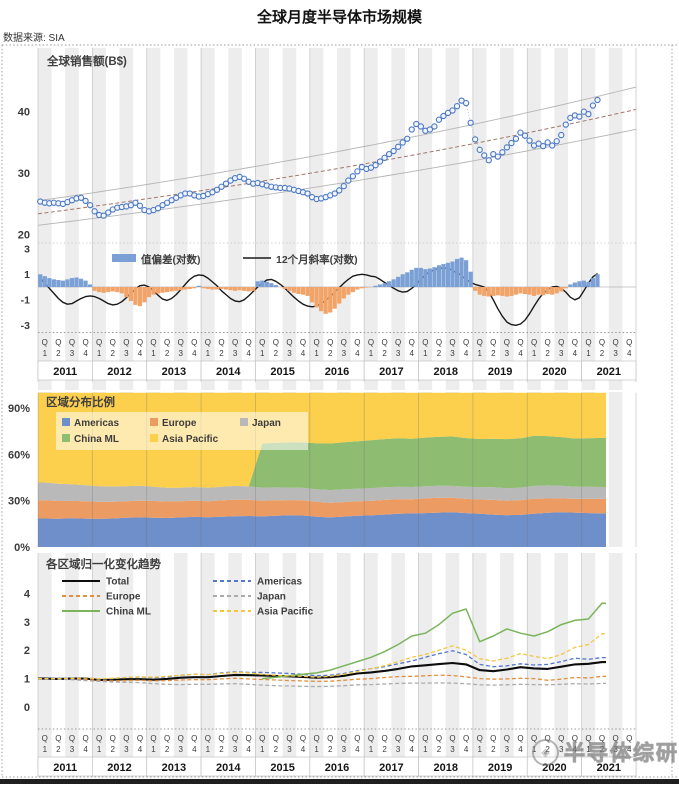 This screenshot has height=785, width=679. Describe the element at coordinates (282, 372) in the screenshot. I see `svg-text: 2015` at that location.